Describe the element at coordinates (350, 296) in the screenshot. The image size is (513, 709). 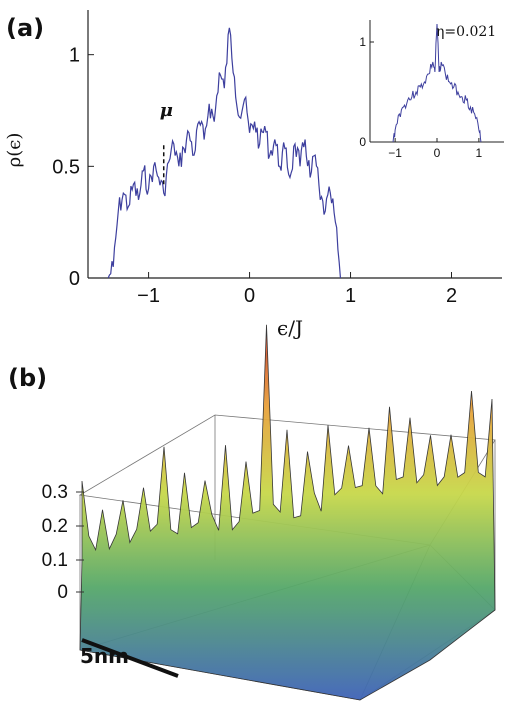
I see `x-tick-label: 1` at that location.